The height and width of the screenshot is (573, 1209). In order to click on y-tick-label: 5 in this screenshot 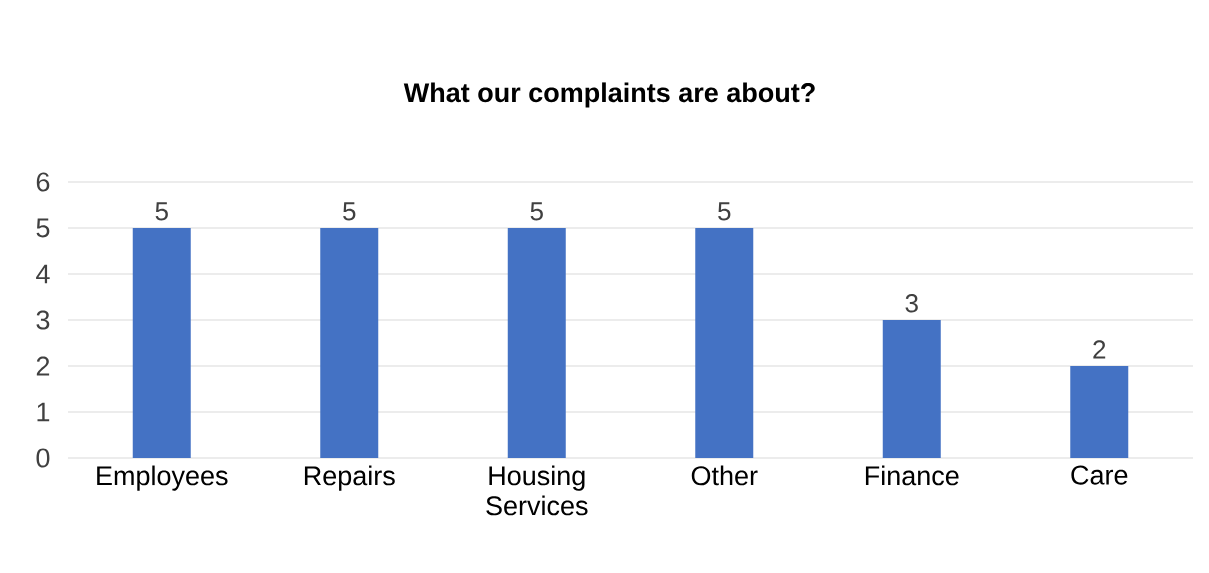, I will do `click(43, 228)`.